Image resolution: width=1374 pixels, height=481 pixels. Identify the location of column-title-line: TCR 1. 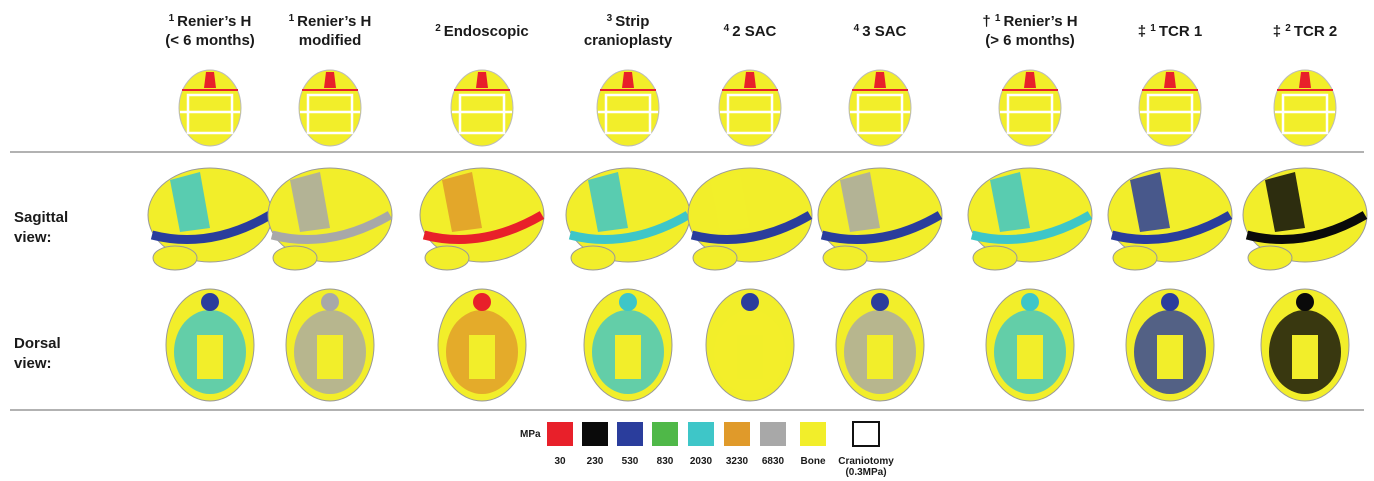
(1180, 31).